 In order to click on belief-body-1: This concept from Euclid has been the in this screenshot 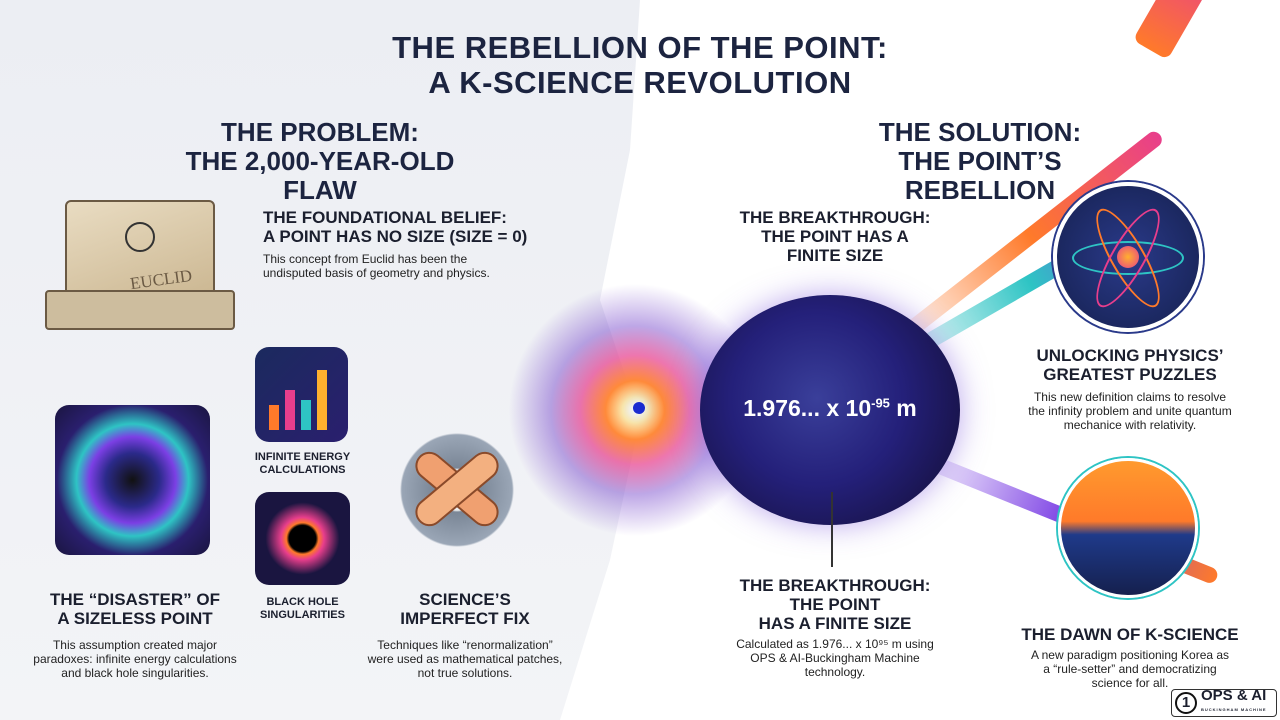, I will do `click(365, 259)`.